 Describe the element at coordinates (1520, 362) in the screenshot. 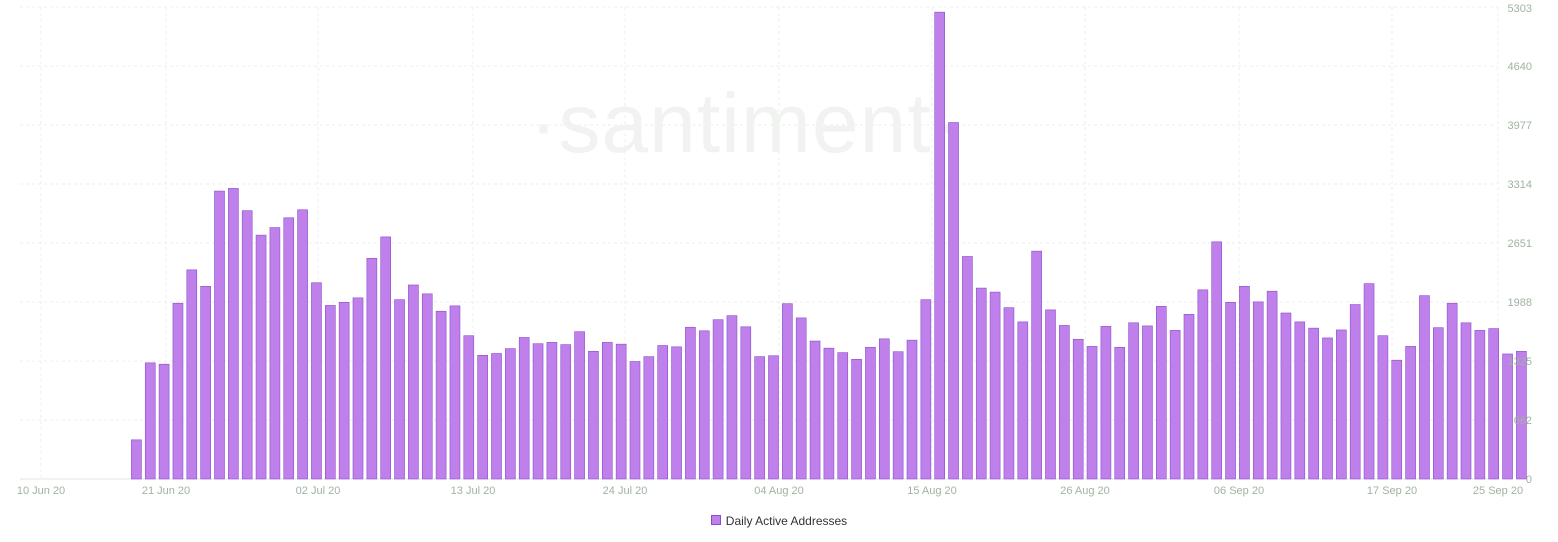

I see `y-tick-label: 1325` at that location.